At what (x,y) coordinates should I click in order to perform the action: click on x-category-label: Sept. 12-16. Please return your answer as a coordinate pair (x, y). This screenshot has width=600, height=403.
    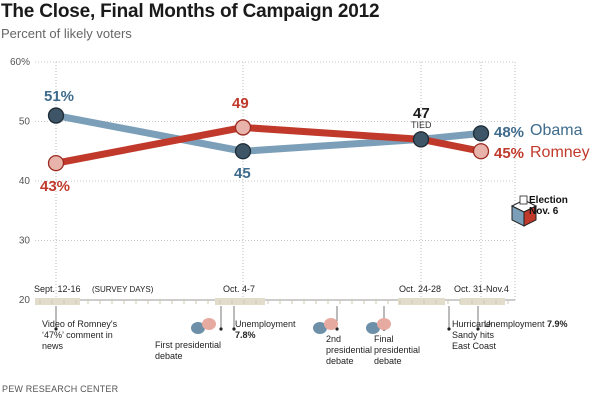
    Looking at the image, I should click on (57, 289).